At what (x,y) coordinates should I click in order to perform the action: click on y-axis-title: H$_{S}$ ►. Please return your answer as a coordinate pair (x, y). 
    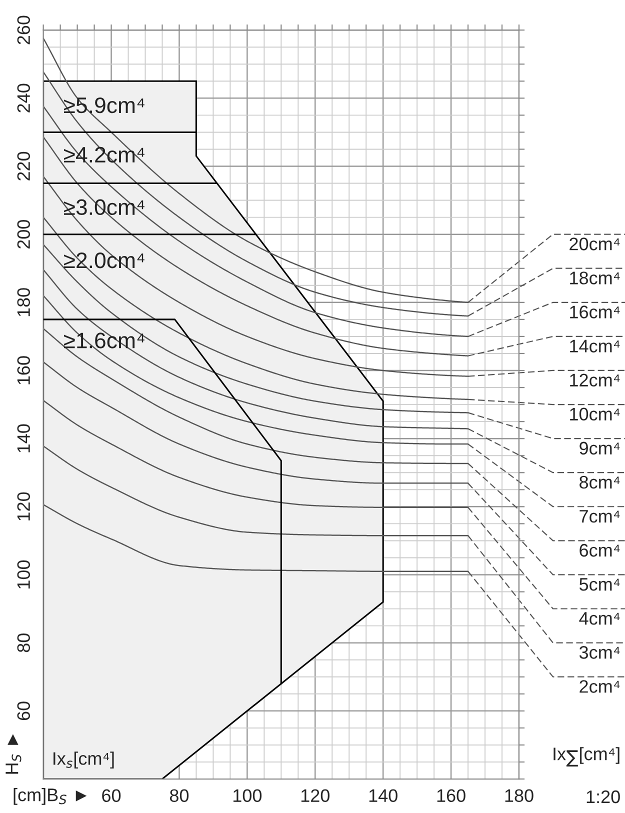
    Looking at the image, I should click on (14, 754).